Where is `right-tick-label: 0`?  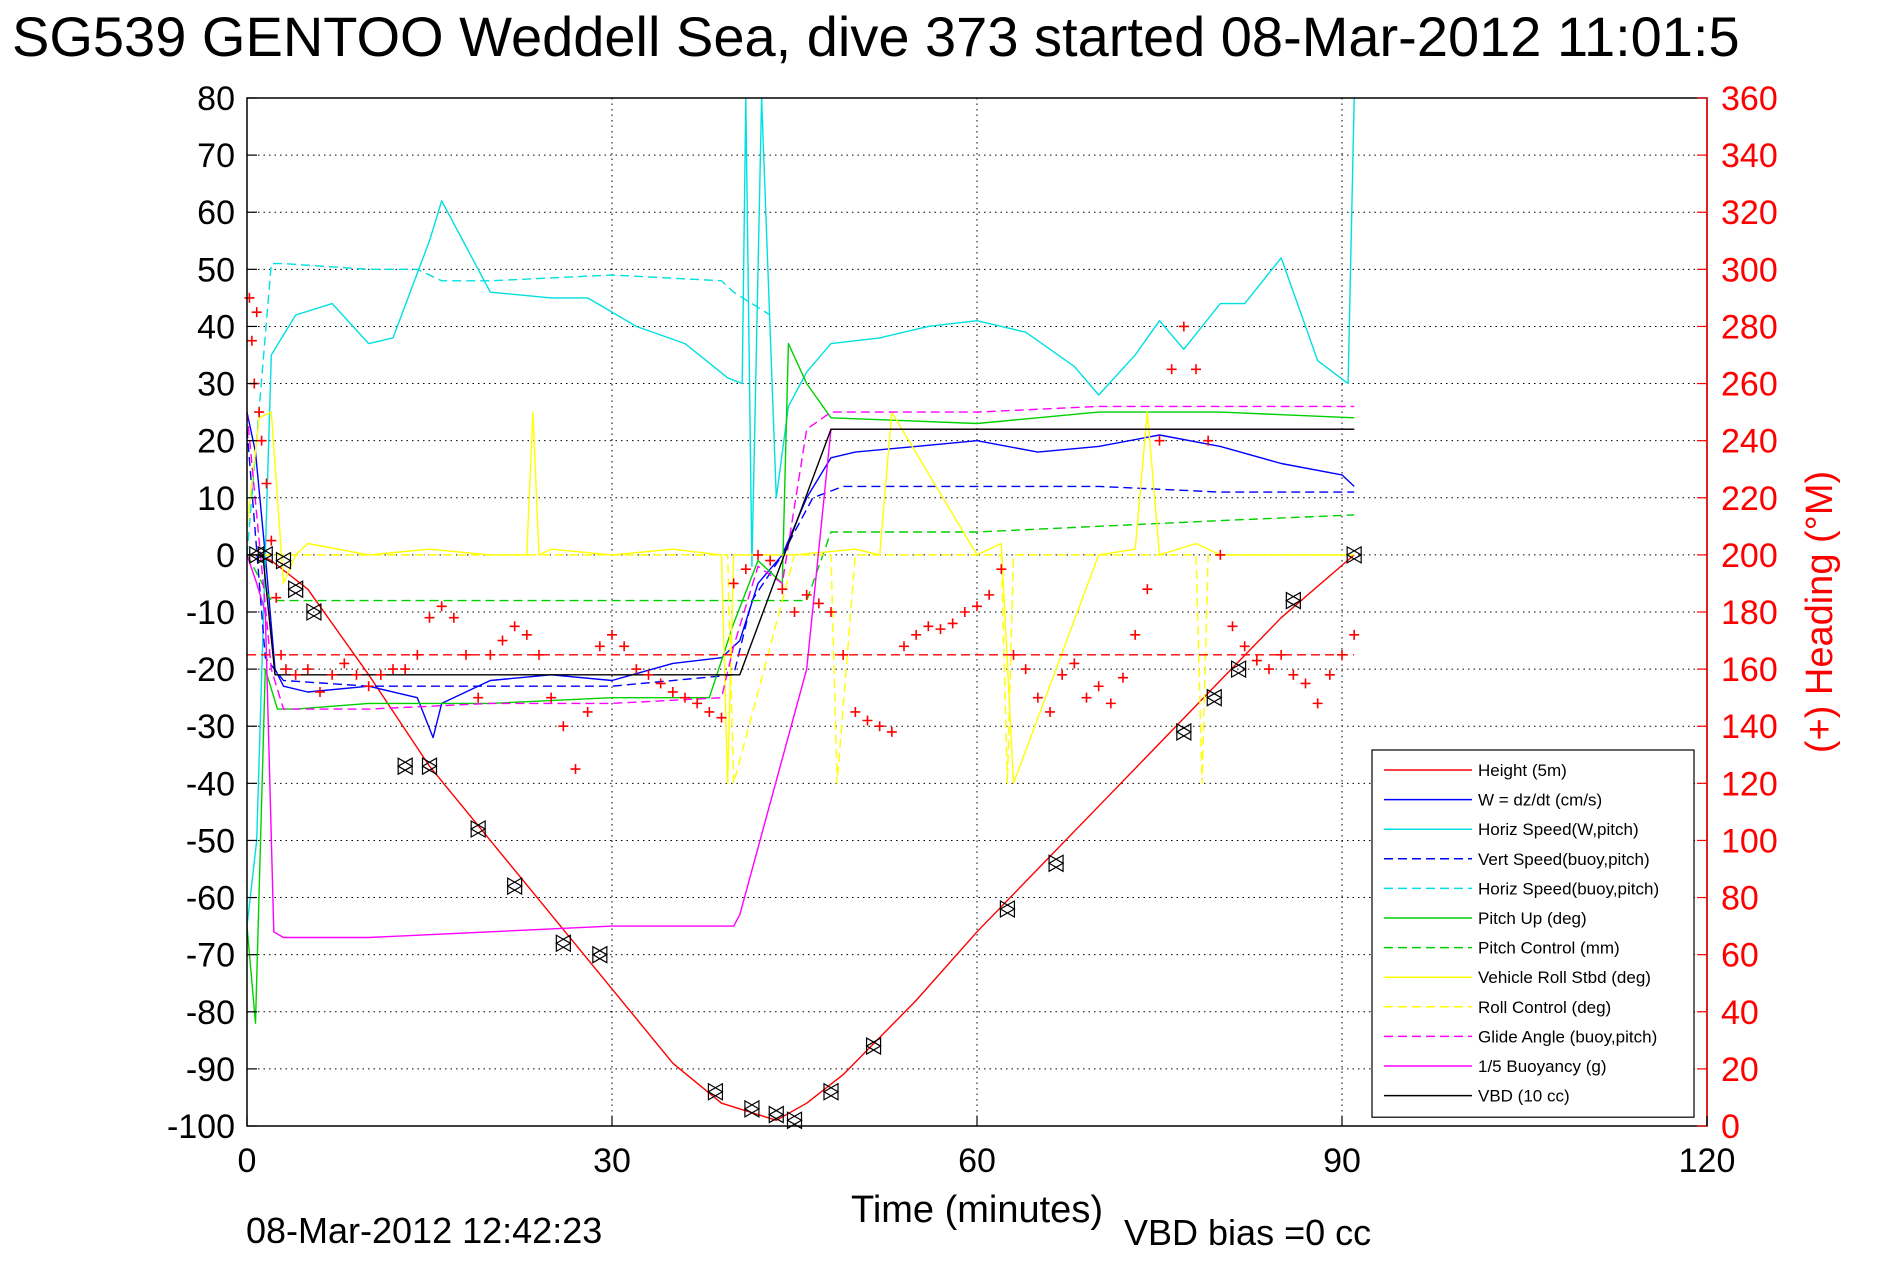
right-tick-label: 0 is located at coordinates (1730, 1127).